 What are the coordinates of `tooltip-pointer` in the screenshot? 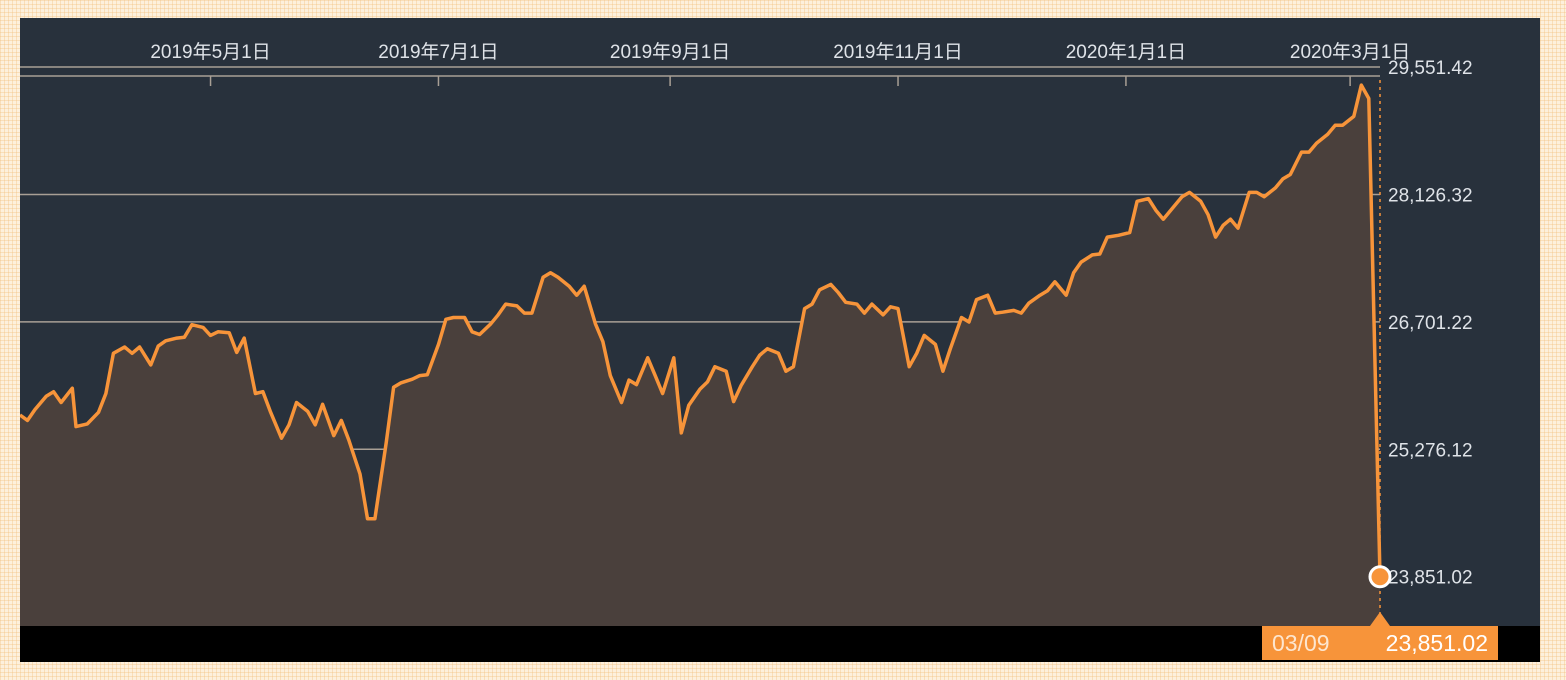 It's located at (1380, 619).